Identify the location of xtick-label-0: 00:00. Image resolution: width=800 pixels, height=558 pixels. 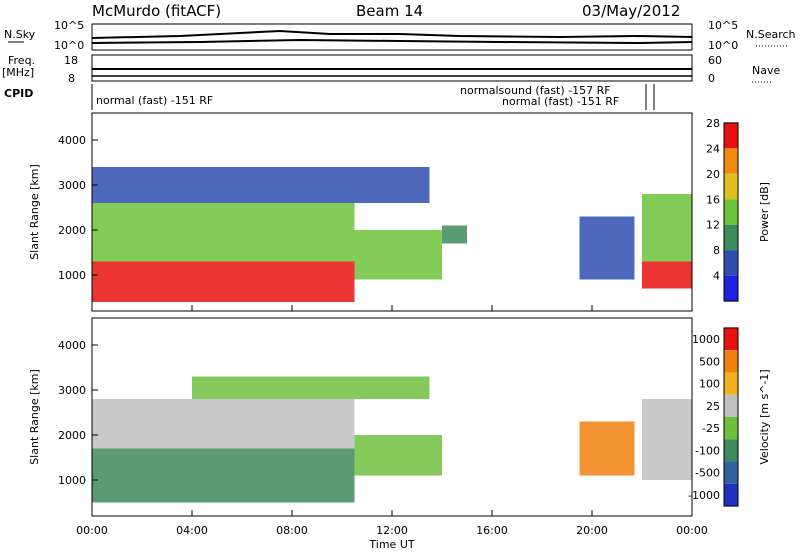
(92, 530).